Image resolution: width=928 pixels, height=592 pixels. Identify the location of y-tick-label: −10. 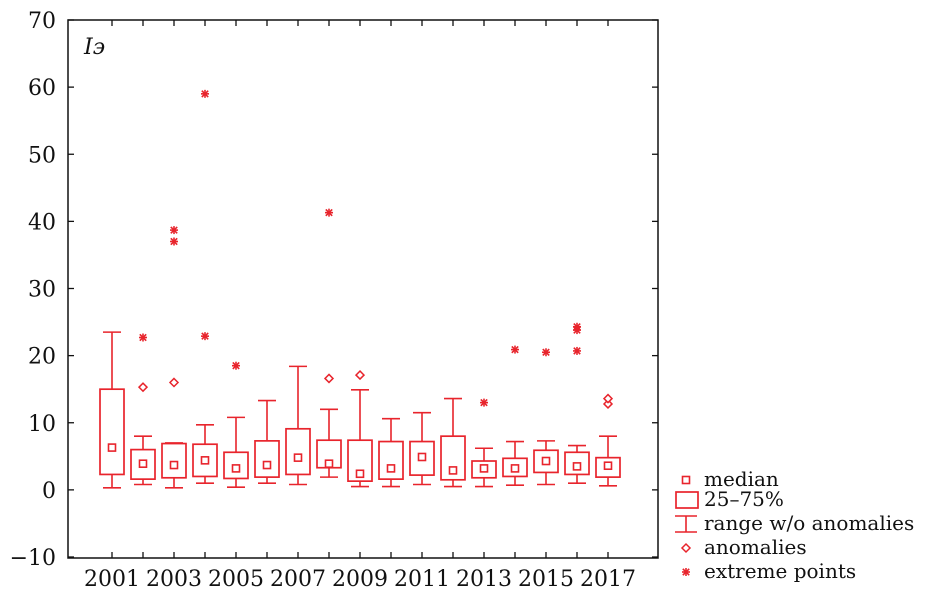
(33, 558).